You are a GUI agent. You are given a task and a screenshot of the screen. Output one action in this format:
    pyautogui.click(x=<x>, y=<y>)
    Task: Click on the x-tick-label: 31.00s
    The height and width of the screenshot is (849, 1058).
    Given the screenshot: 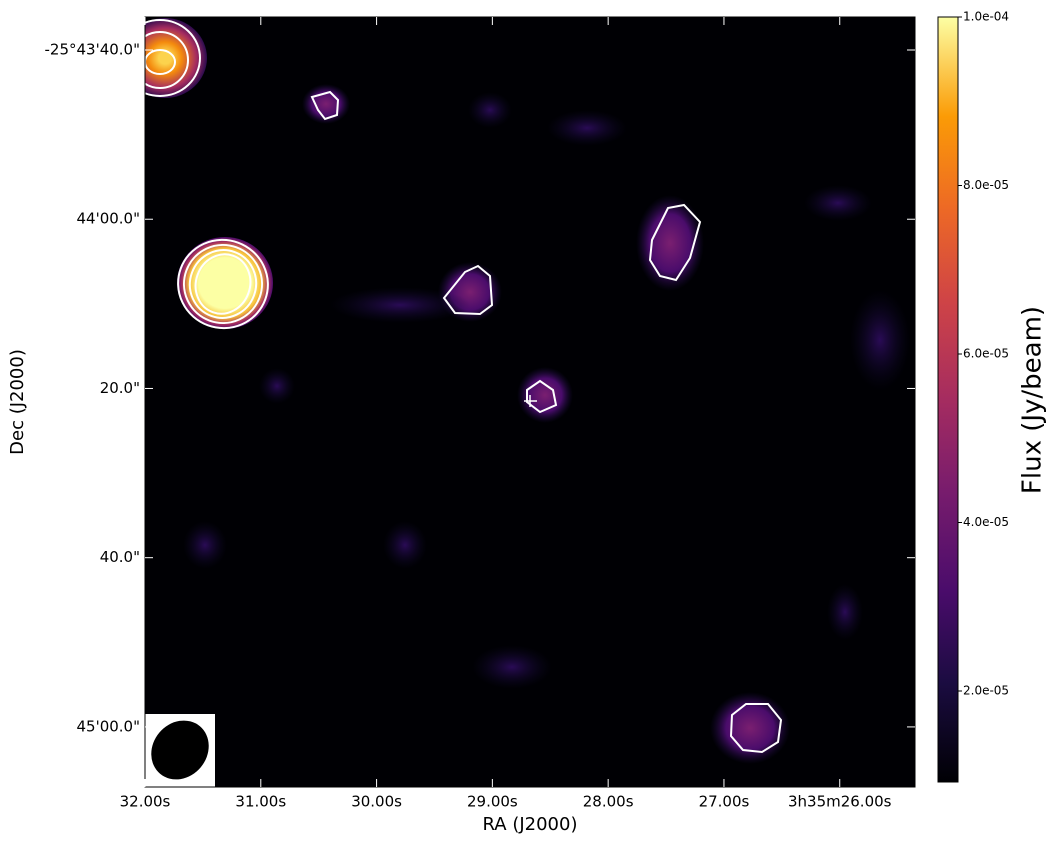 What is the action you would take?
    pyautogui.click(x=260, y=802)
    